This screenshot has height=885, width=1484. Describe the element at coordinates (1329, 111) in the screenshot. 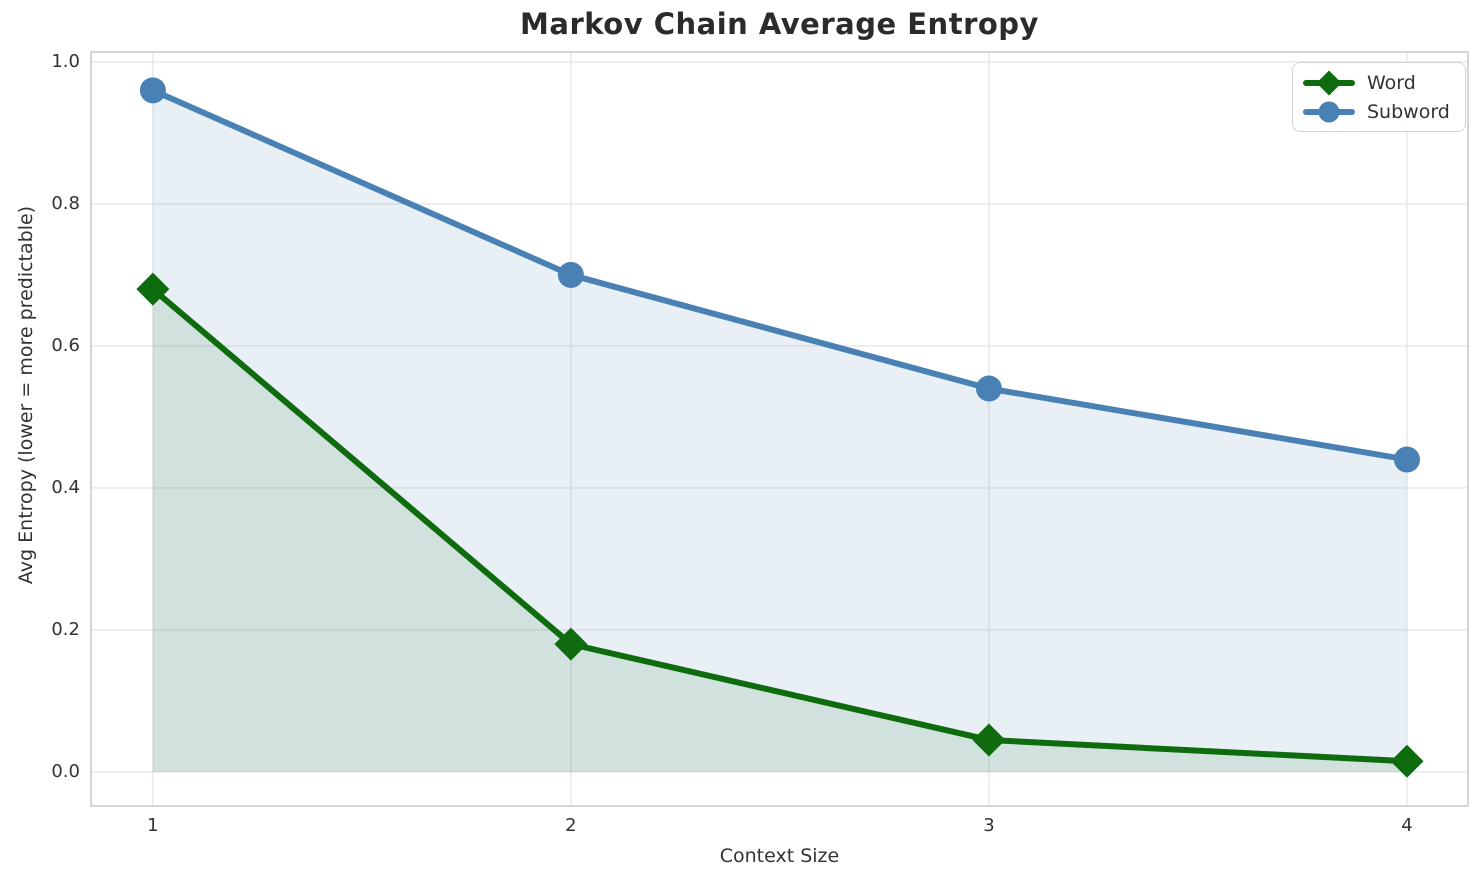

I see `circle-marker-icon` at that location.